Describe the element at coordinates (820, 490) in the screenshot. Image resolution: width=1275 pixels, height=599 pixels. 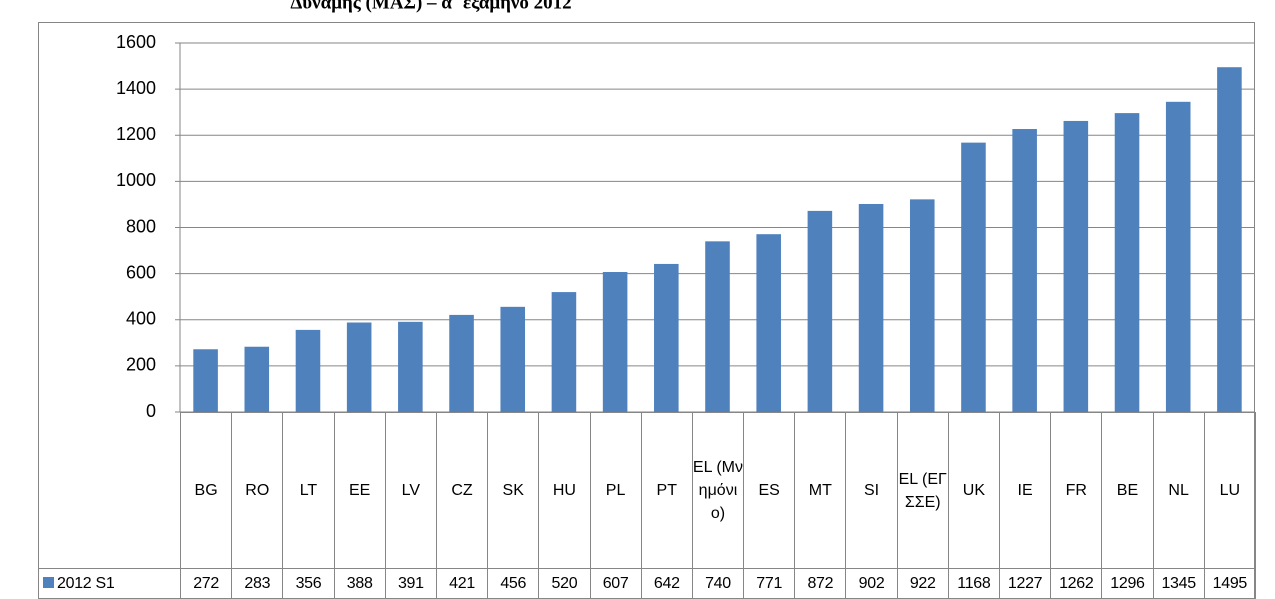
I see `x-tick-label: MT` at that location.